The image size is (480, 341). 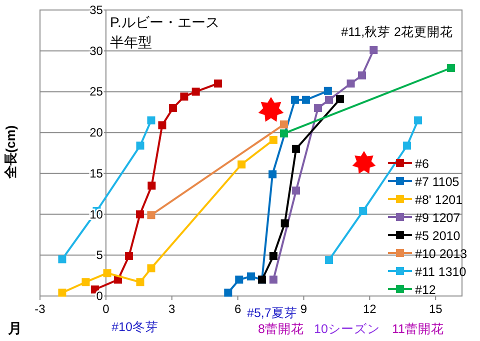 I want to click on x-tick-label: -3, so click(x=40, y=309).